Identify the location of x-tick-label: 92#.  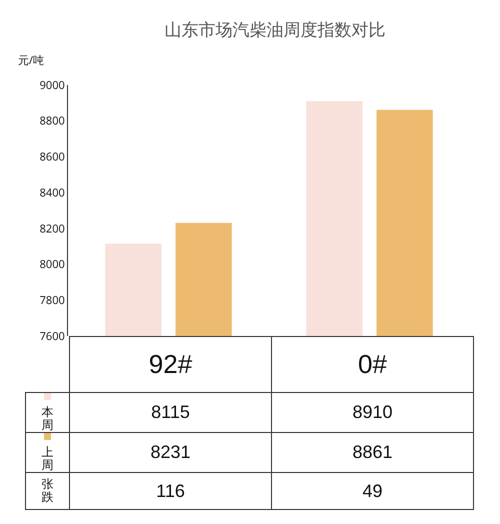
(171, 364).